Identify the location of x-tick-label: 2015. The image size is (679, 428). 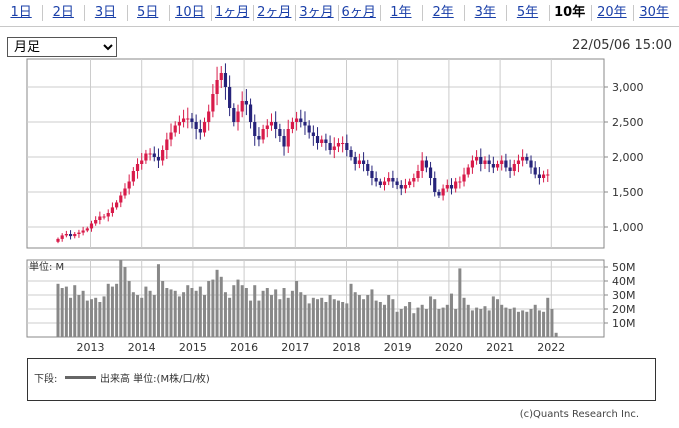
(193, 347).